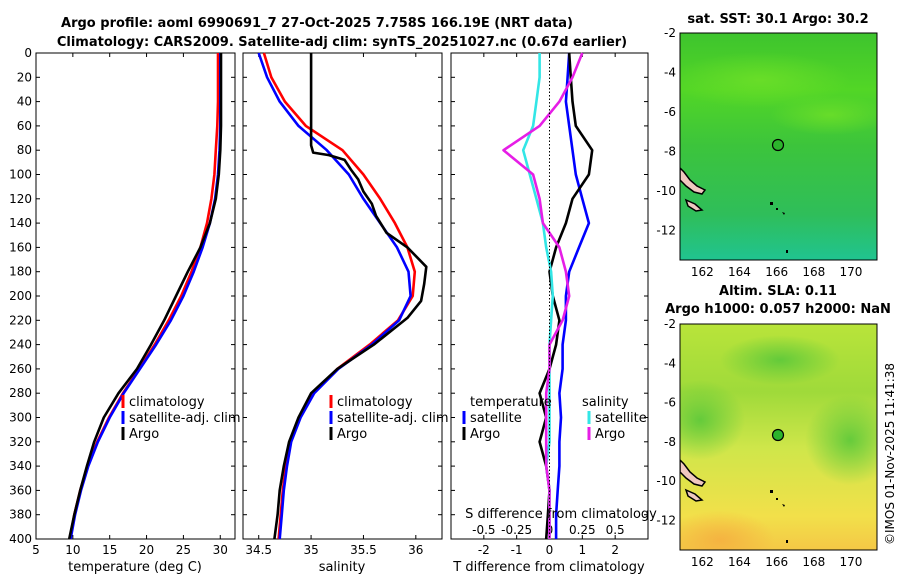 This screenshot has height=580, width=900. What do you see at coordinates (220, 550) in the screenshot?
I see `x-tick-label: 30` at bounding box center [220, 550].